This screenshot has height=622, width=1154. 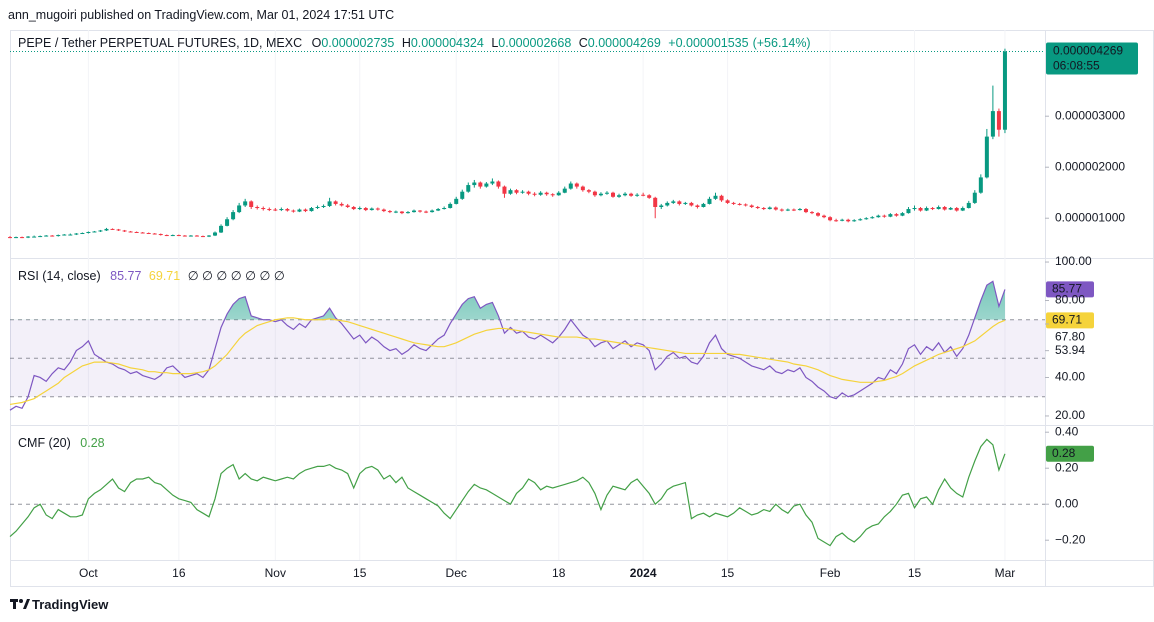 What do you see at coordinates (316, 43) in the screenshot?
I see `ohlc-key: O` at bounding box center [316, 43].